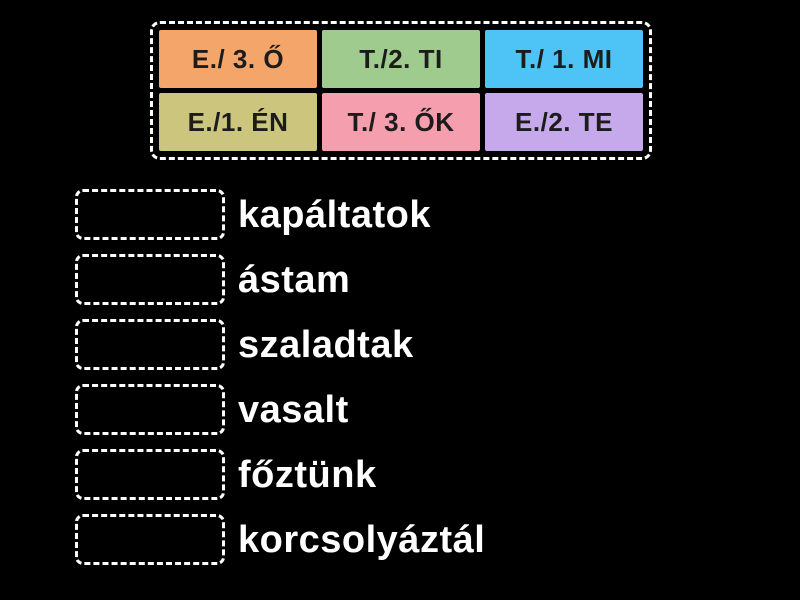 This screenshot has height=600, width=800. I want to click on question-row: ástam, so click(280, 279).